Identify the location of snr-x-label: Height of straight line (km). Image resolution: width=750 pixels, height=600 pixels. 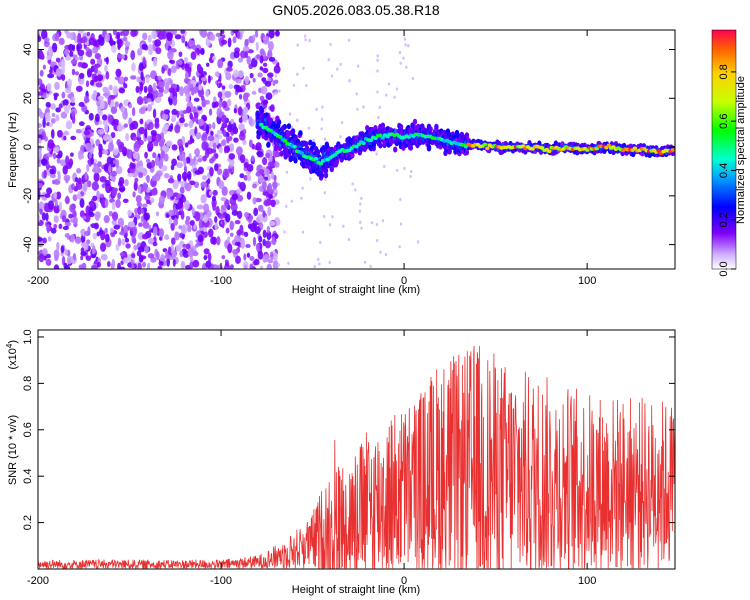
(356, 590).